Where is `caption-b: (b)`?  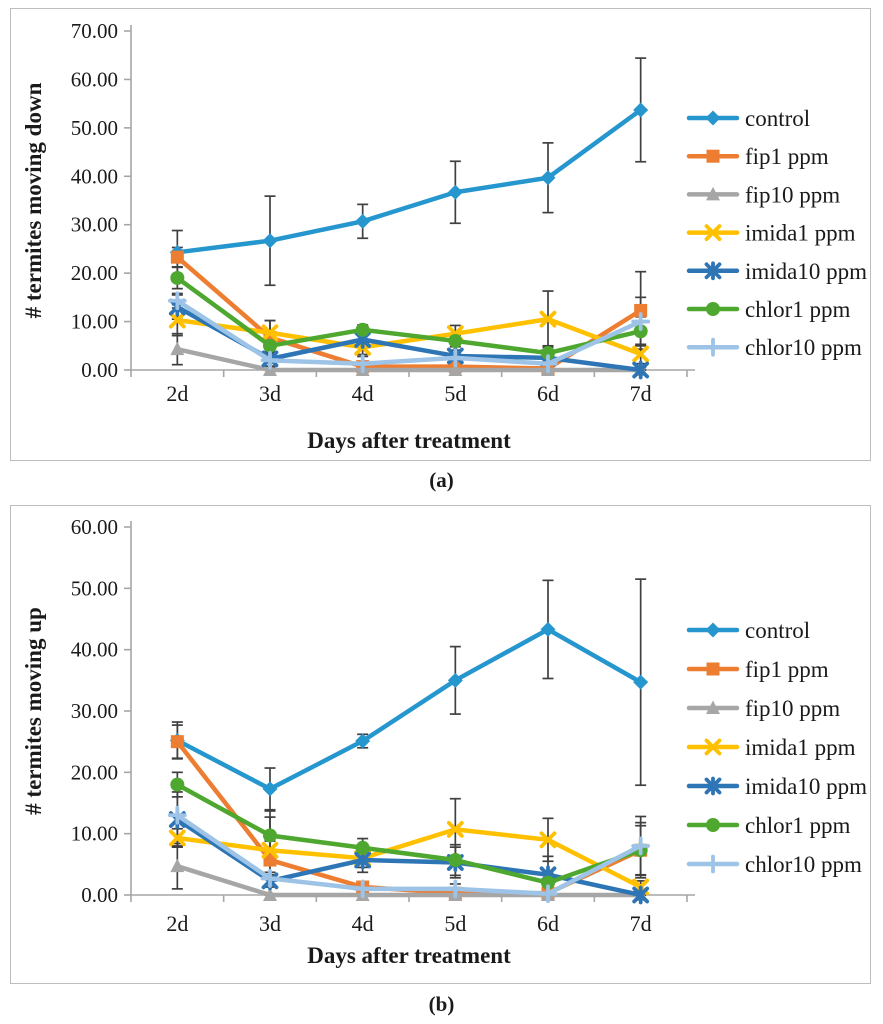 caption-b: (b) is located at coordinates (441, 1004).